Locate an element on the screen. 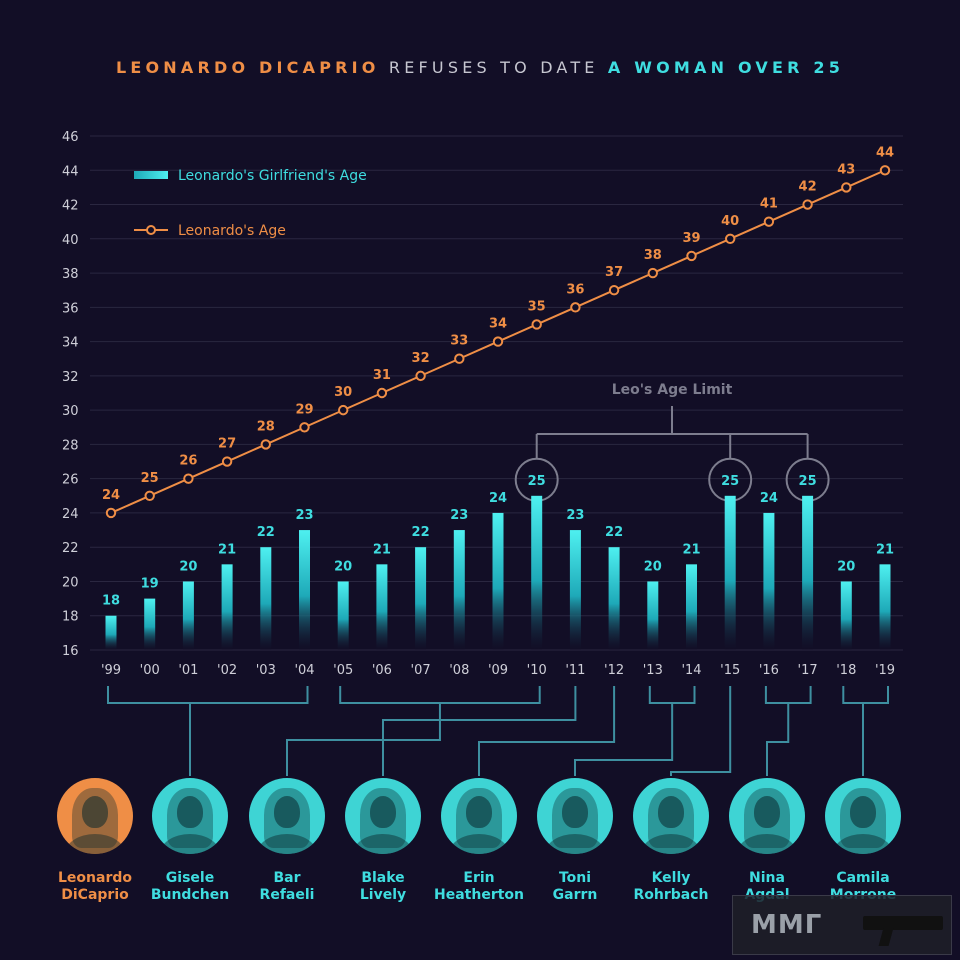 The width and height of the screenshot is (960, 960). age-value-label: 41 is located at coordinates (769, 204).